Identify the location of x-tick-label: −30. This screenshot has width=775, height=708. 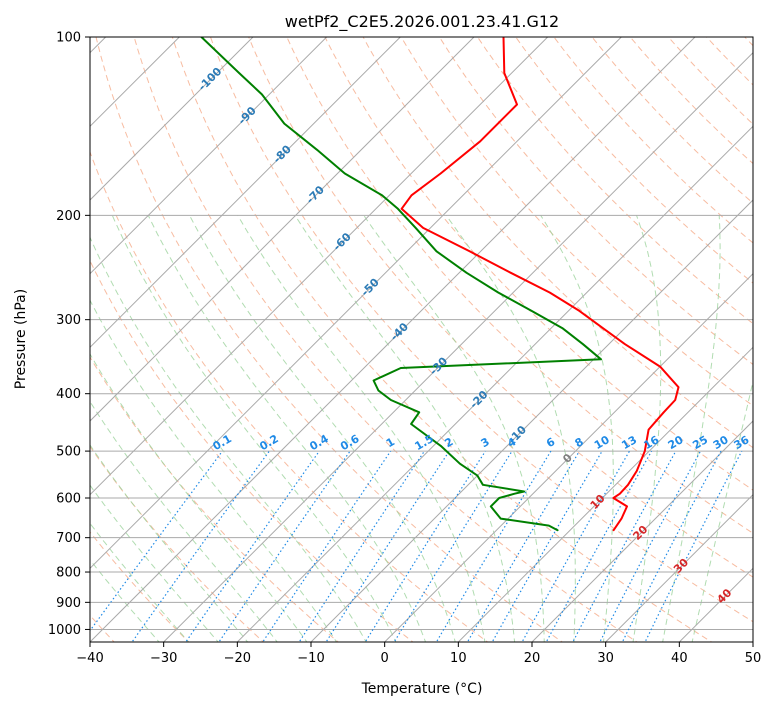
(163, 658).